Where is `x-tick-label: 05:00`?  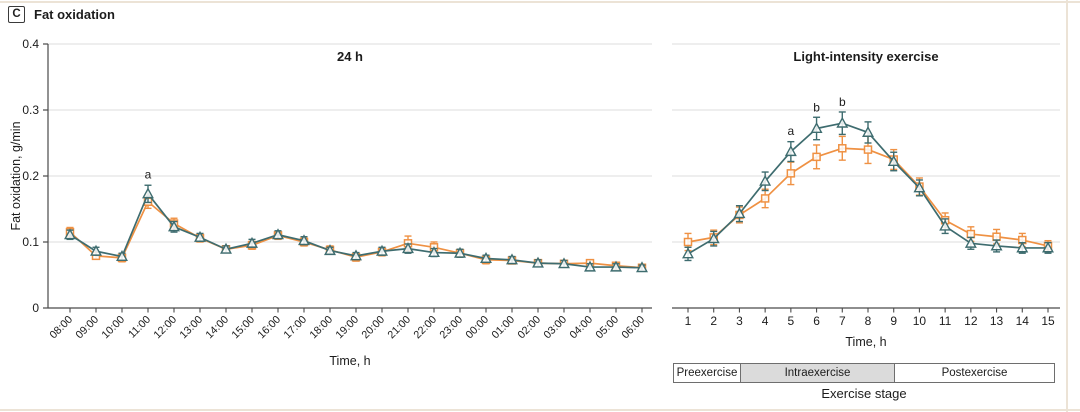 x-tick-label: 05:00 is located at coordinates (608, 328).